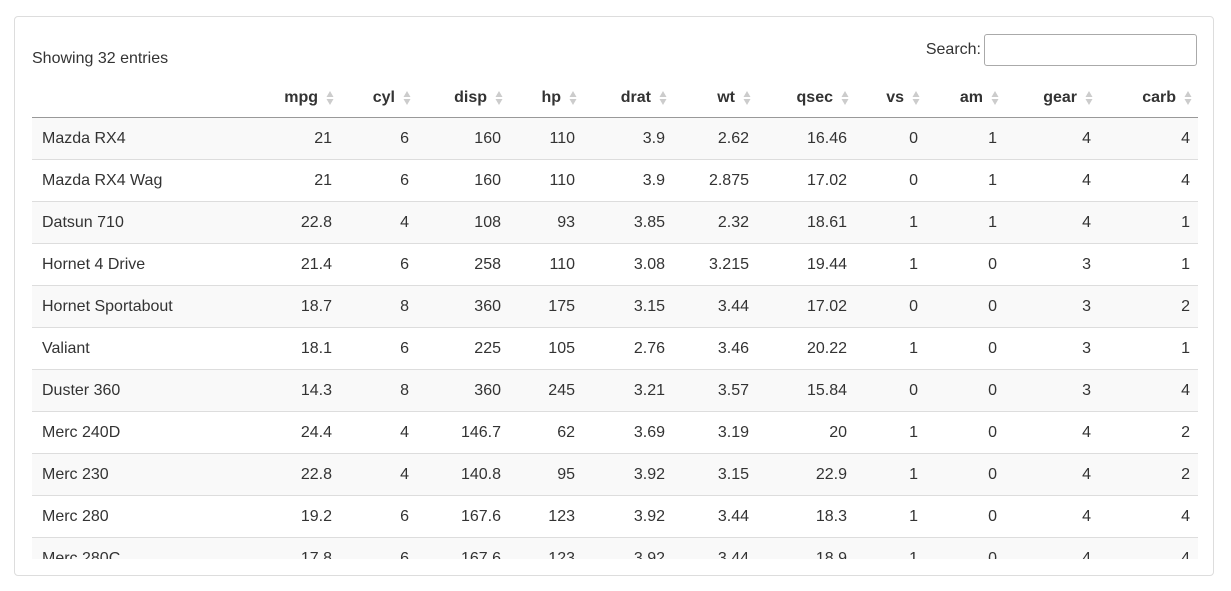 This screenshot has height=591, width=1231. What do you see at coordinates (715, 222) in the screenshot?
I see `cell: 2.32` at bounding box center [715, 222].